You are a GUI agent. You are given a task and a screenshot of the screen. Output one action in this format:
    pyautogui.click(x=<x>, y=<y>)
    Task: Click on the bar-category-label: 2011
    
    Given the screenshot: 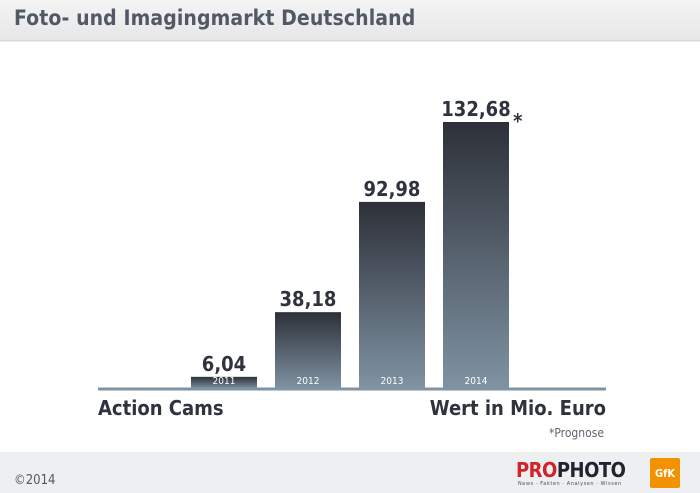 What is the action you would take?
    pyautogui.click(x=224, y=381)
    